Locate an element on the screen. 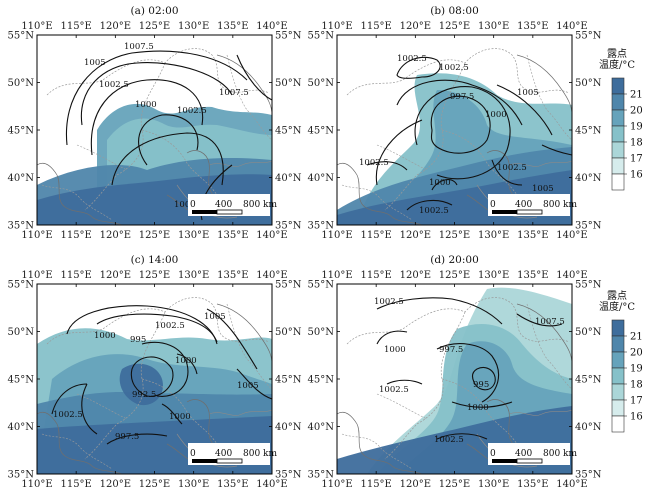  legend-level-label: 20 is located at coordinates (636, 111).